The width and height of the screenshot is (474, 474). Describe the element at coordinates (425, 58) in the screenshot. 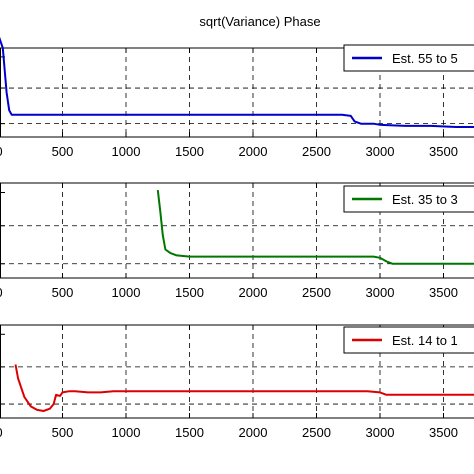

I see `legend-label: Est. 55 to 5` at that location.